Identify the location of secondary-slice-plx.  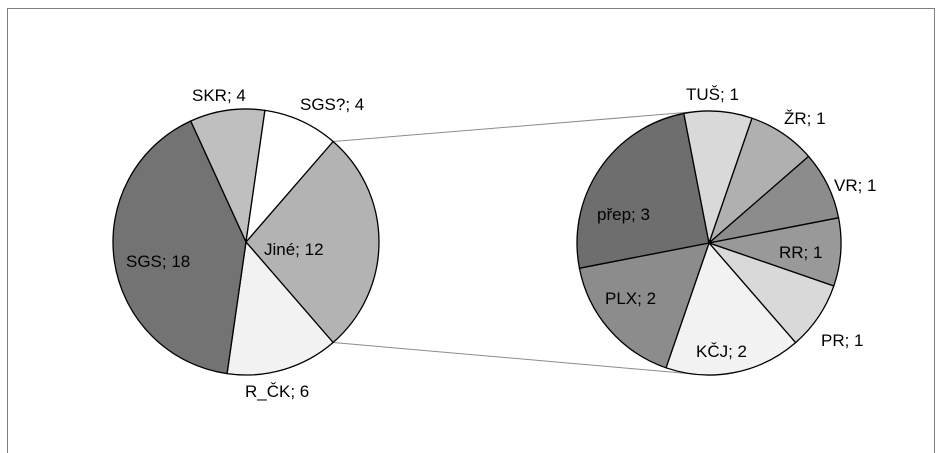
(644, 305).